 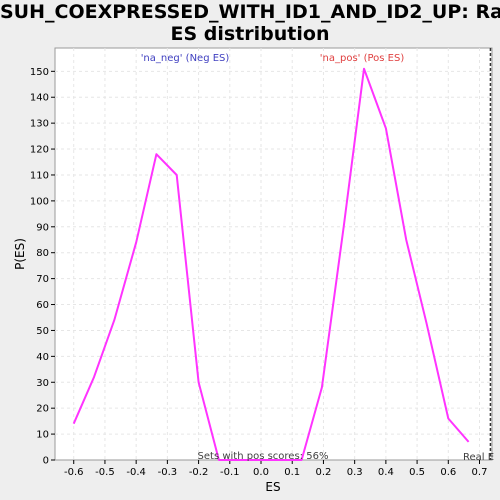 I want to click on pos-scores-annotation: Sets with pos scores: 56%, so click(x=263, y=456).